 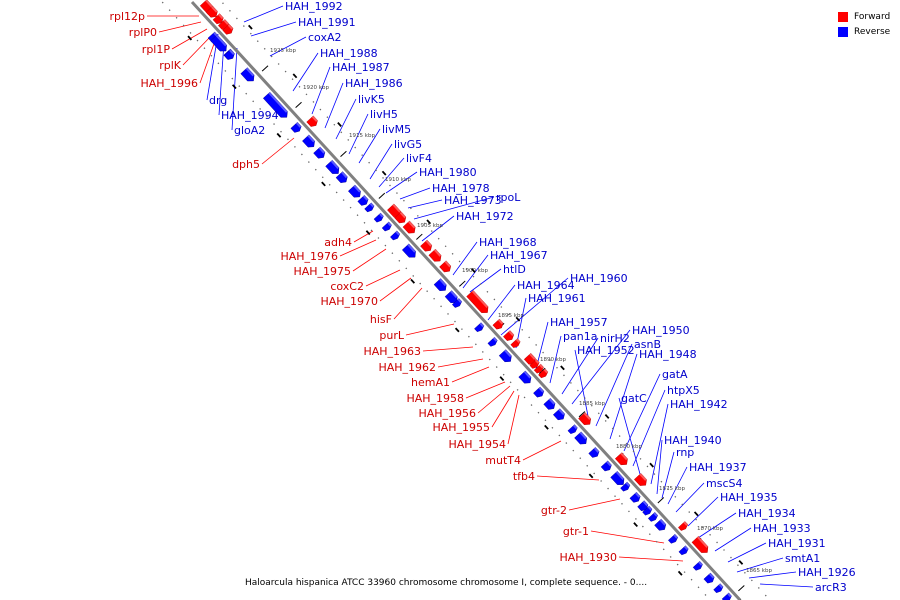 I want to click on gene-label: gloA2, so click(x=249, y=130).